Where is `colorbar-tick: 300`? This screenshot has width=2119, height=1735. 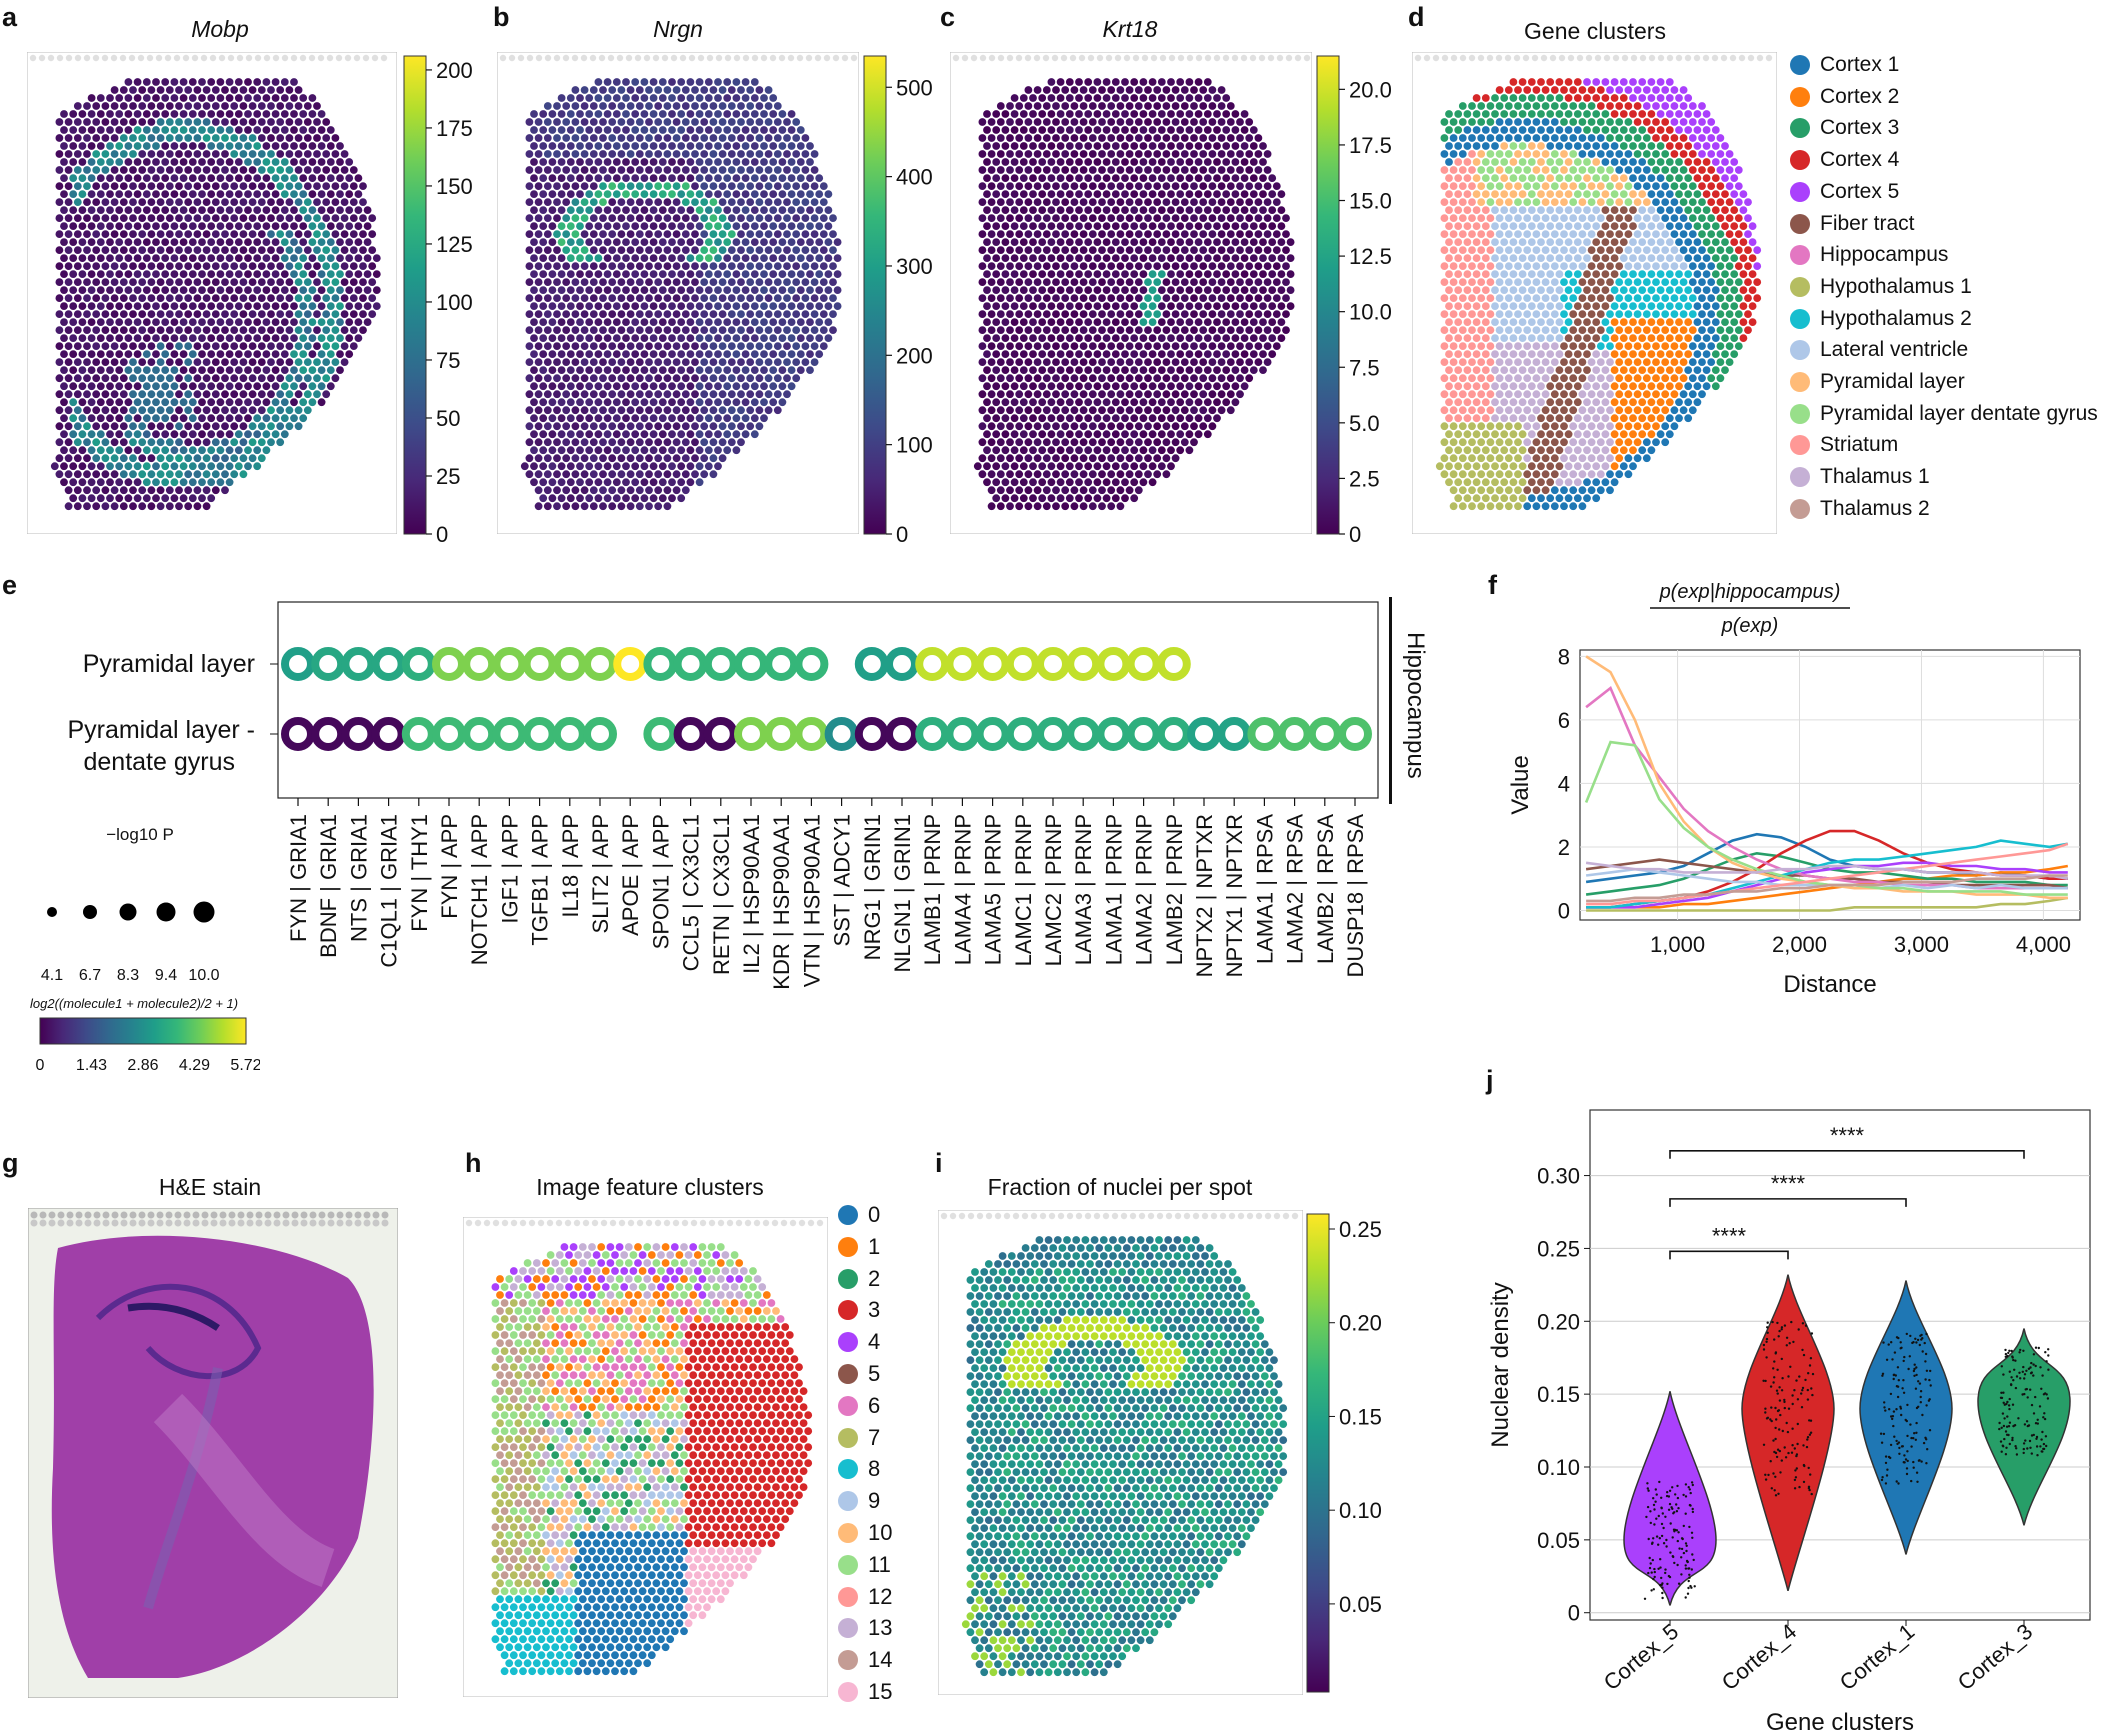 colorbar-tick: 300 is located at coordinates (914, 266).